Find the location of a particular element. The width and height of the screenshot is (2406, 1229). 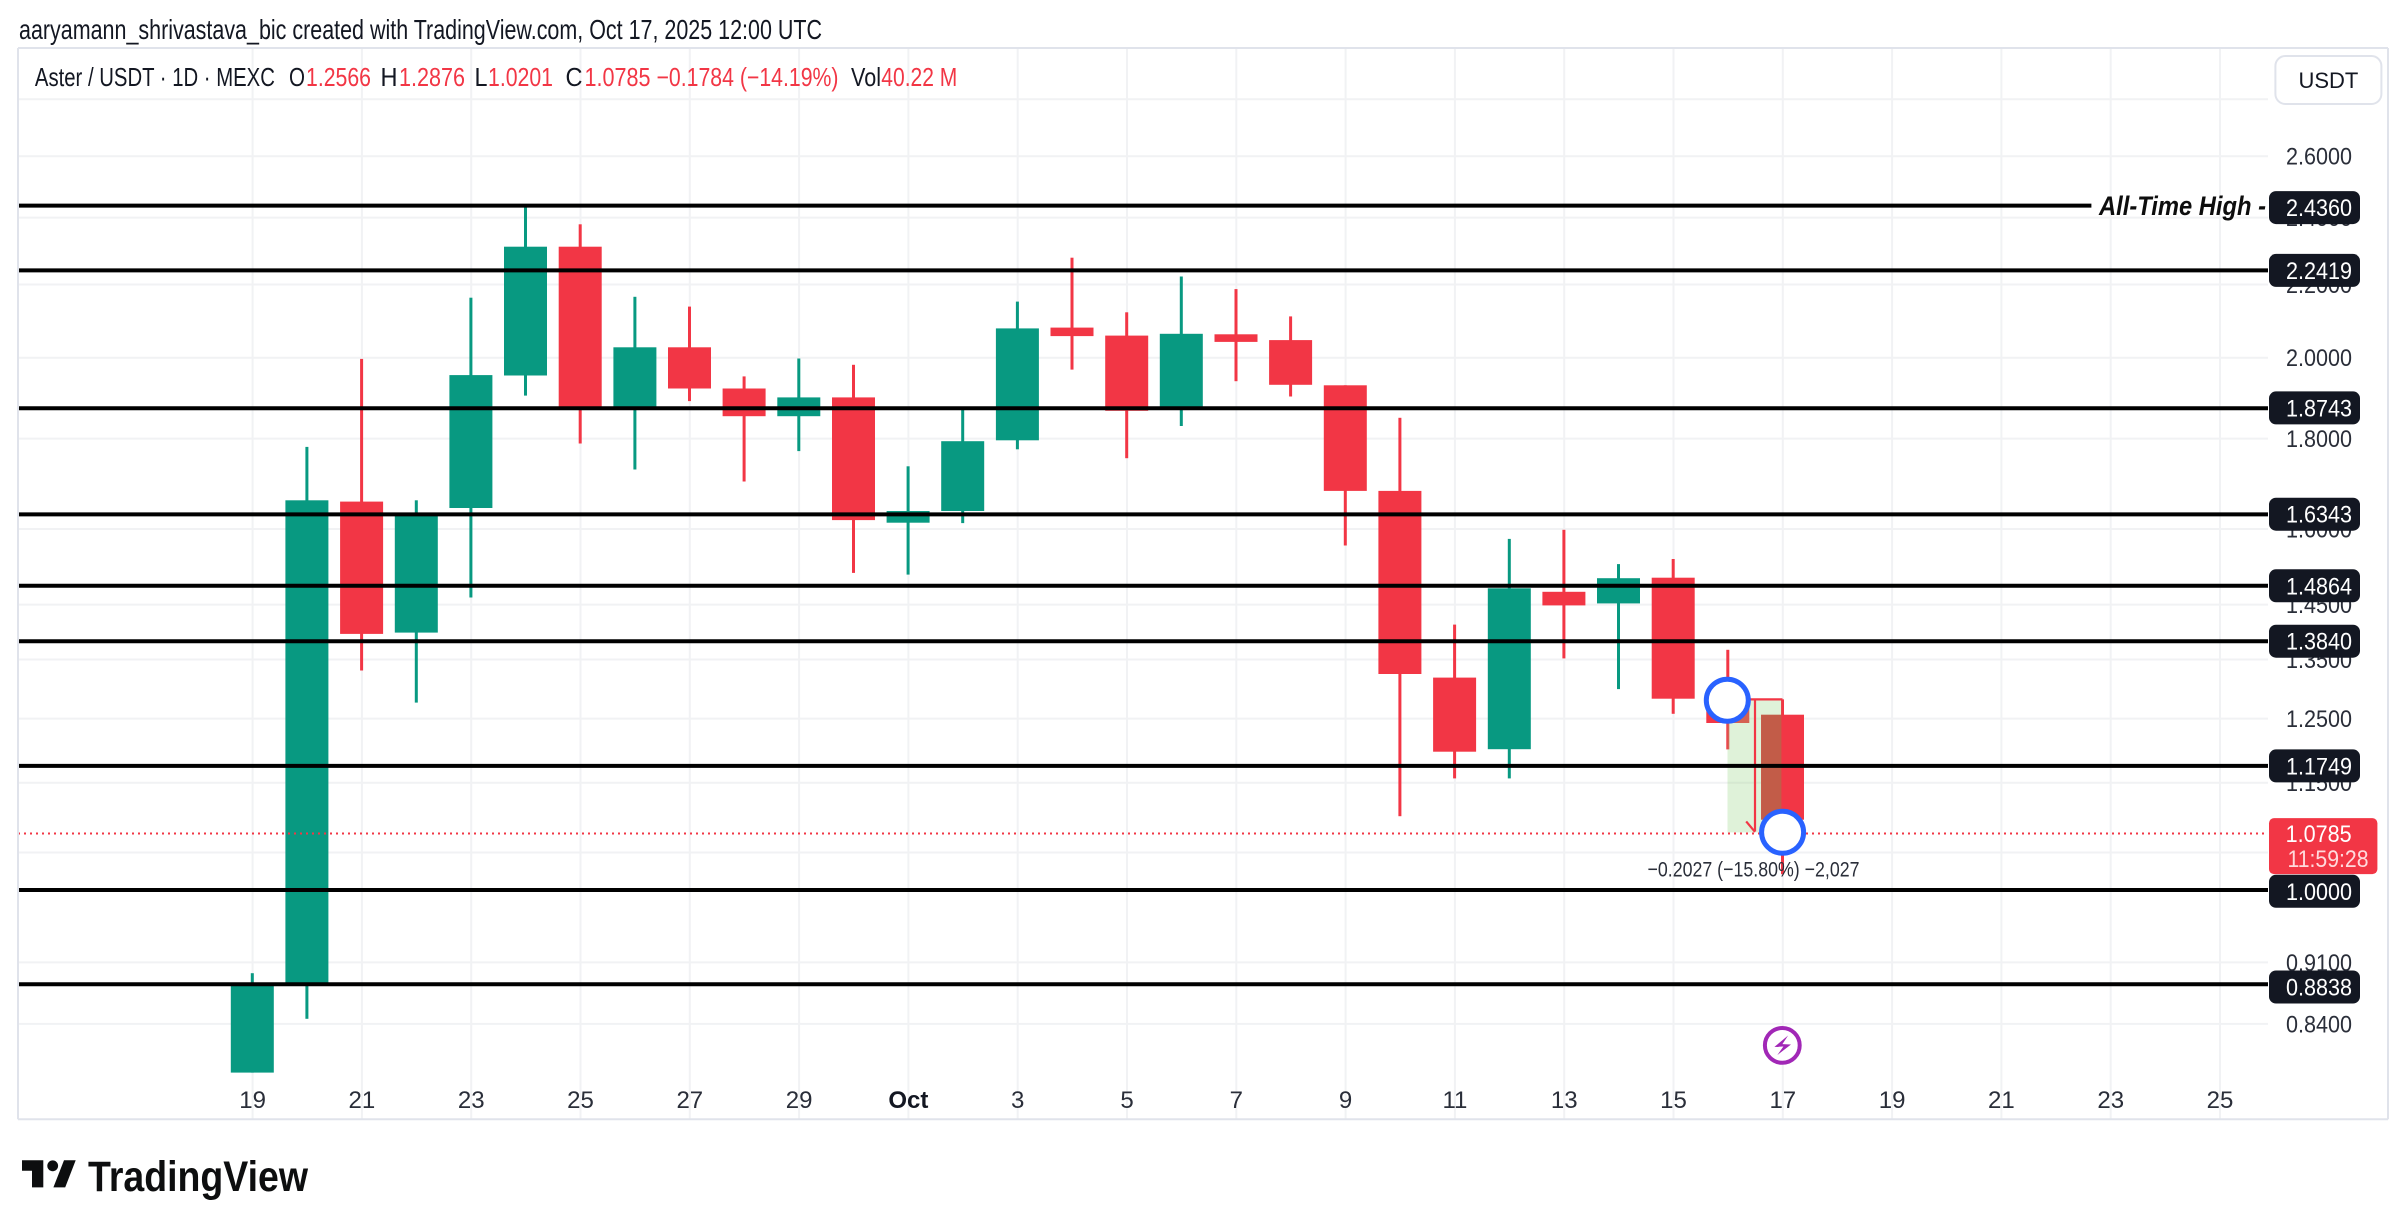

svg-text: 5 is located at coordinates (1126, 1100).